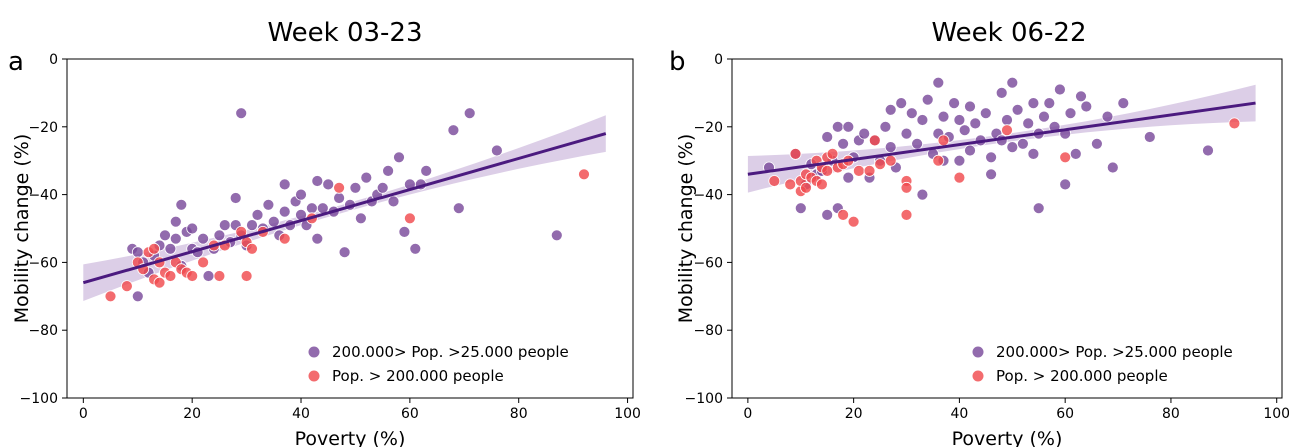 Image resolution: width=1289 pixels, height=447 pixels. I want to click on x-tick-label: 60, so click(410, 414).